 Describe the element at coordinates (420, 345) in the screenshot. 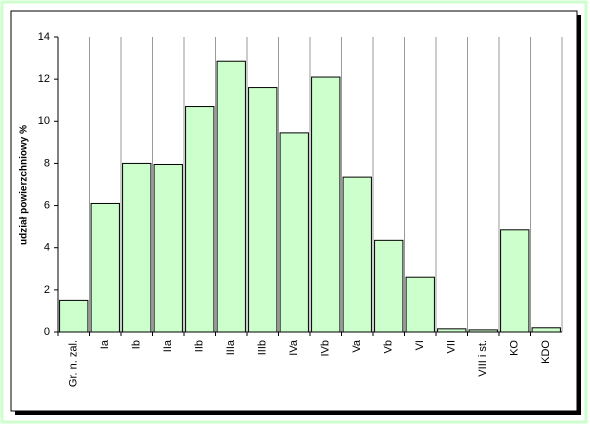

I see `x-tick-label: VI` at that location.